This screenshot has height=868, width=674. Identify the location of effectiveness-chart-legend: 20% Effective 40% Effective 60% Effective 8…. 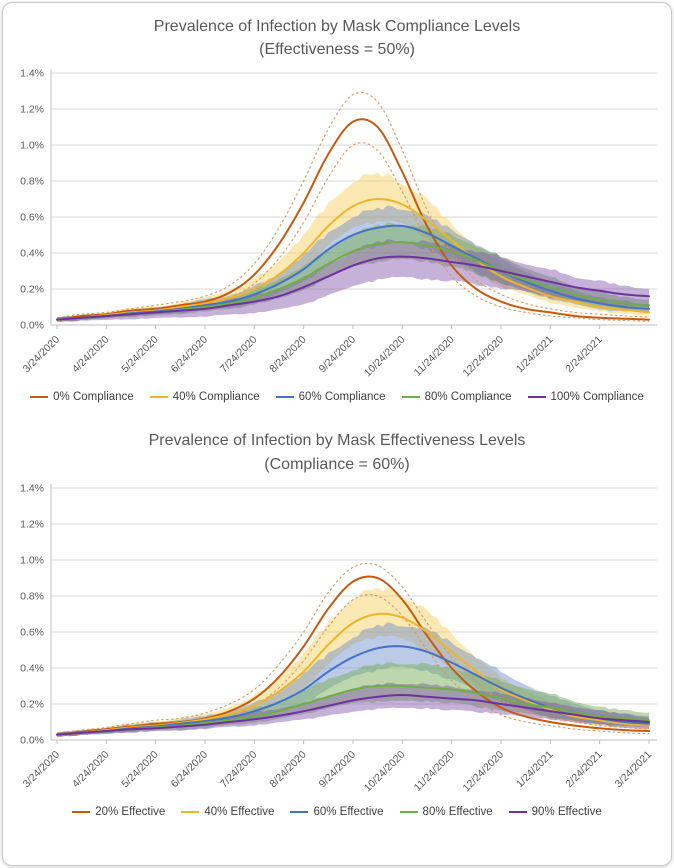
(337, 812).